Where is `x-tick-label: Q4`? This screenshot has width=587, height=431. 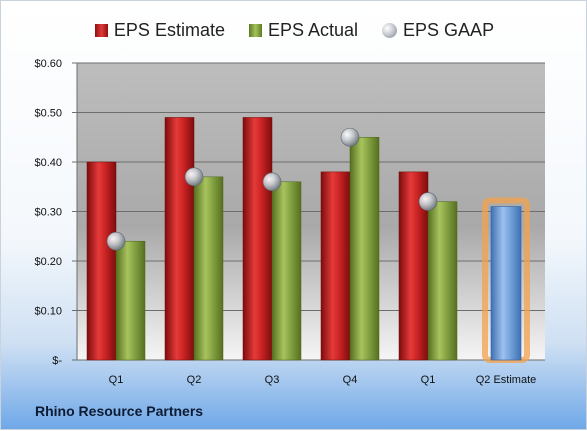 x-tick-label: Q4 is located at coordinates (350, 380).